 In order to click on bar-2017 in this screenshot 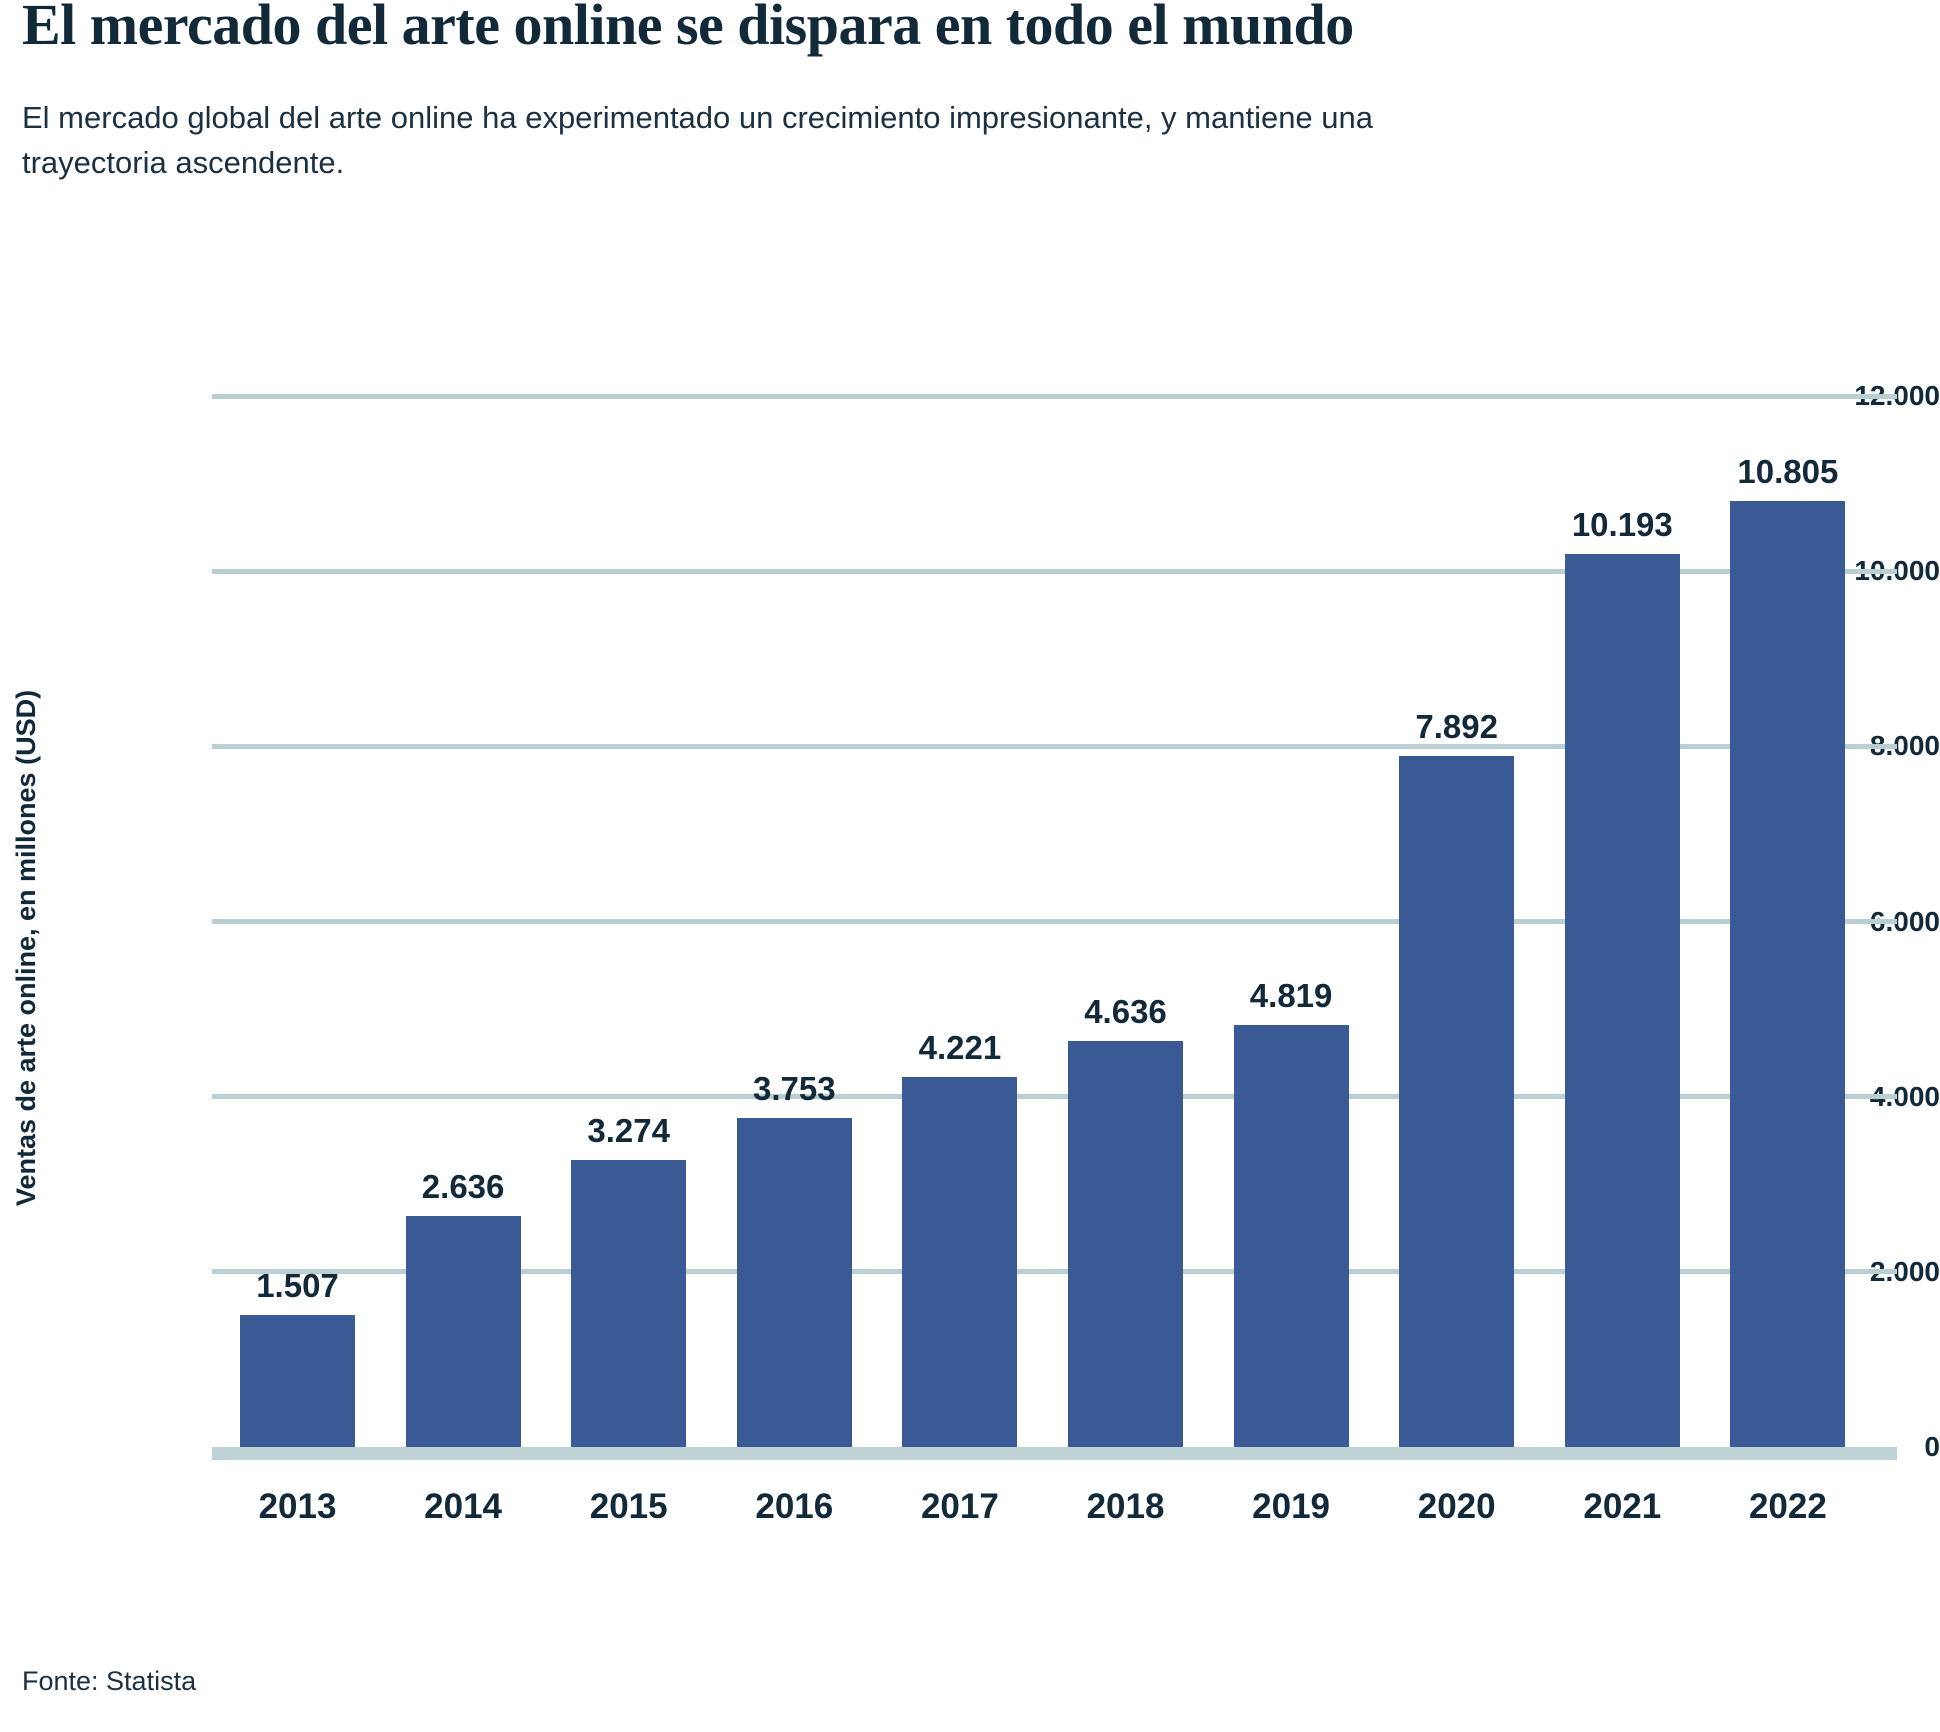, I will do `click(960, 1262)`.